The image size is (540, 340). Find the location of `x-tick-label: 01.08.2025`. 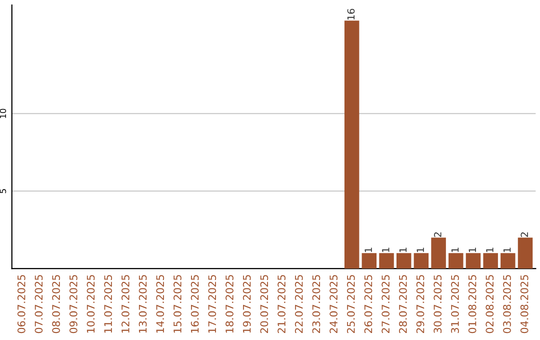

x-tick-label: 01.08.2025 is located at coordinates (472, 304).